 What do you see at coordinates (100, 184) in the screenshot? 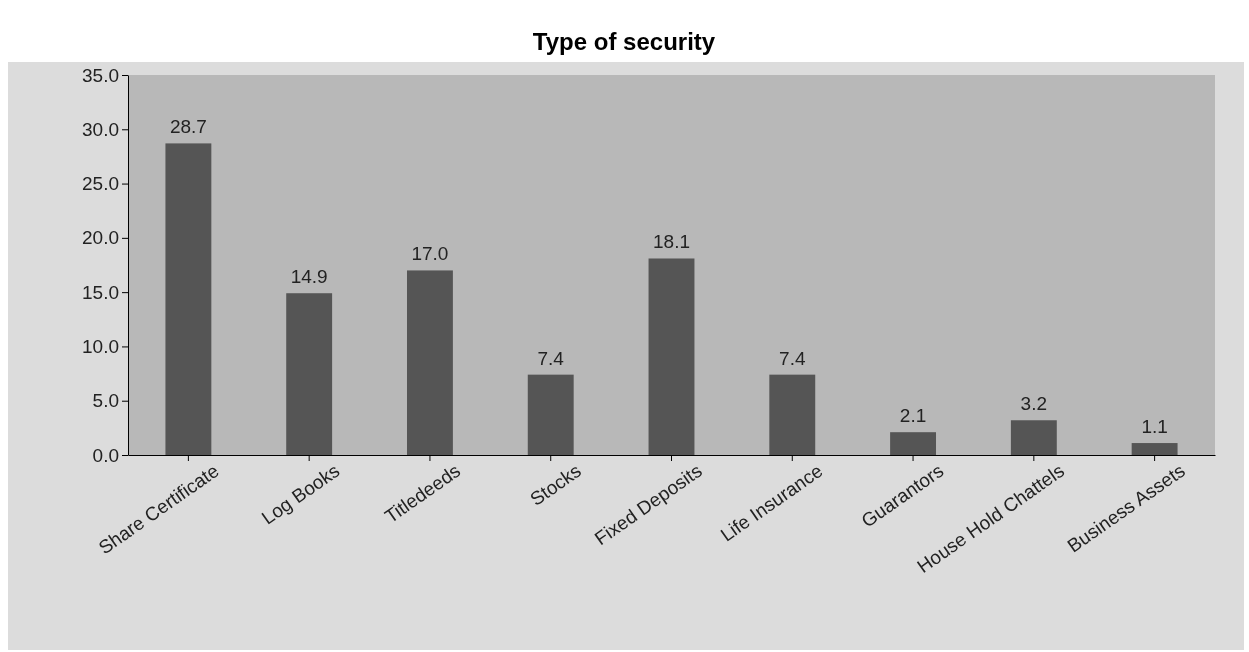
I see `y-tick-label: 25.0` at bounding box center [100, 184].